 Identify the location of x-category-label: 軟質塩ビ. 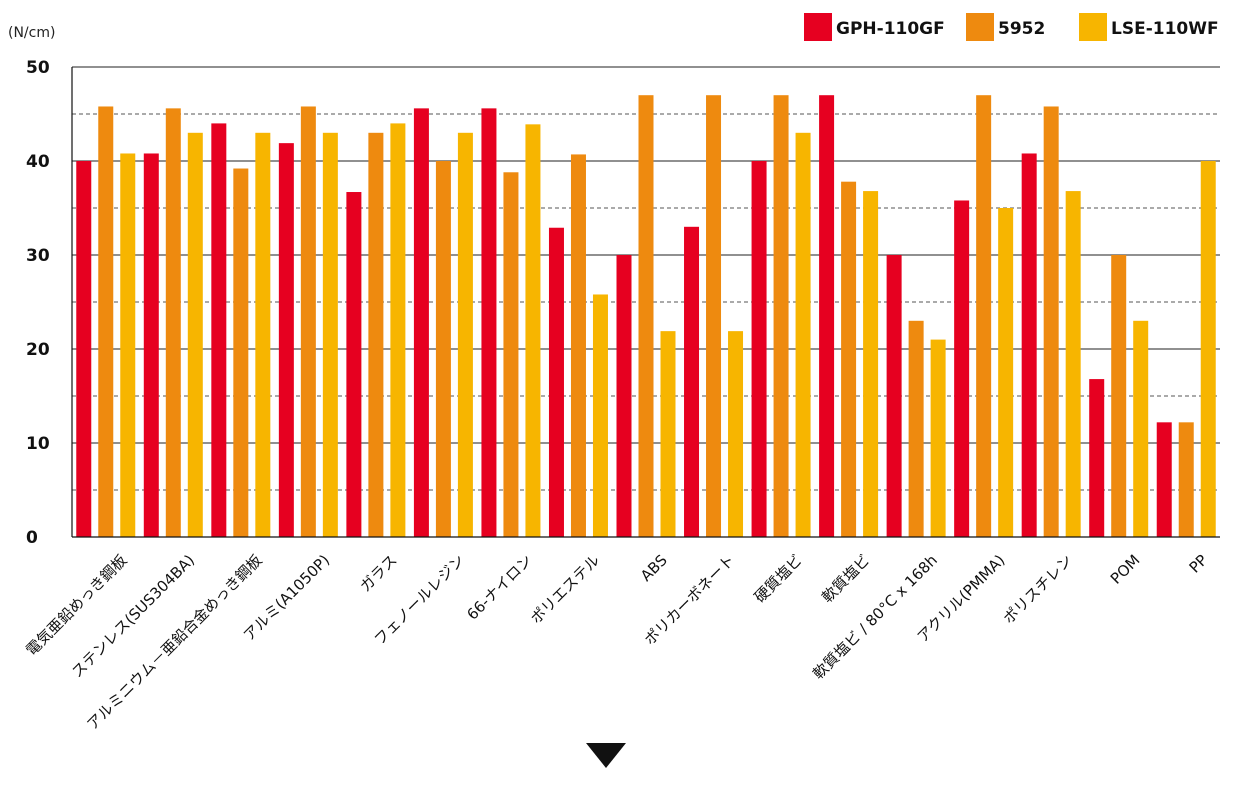
(845, 578).